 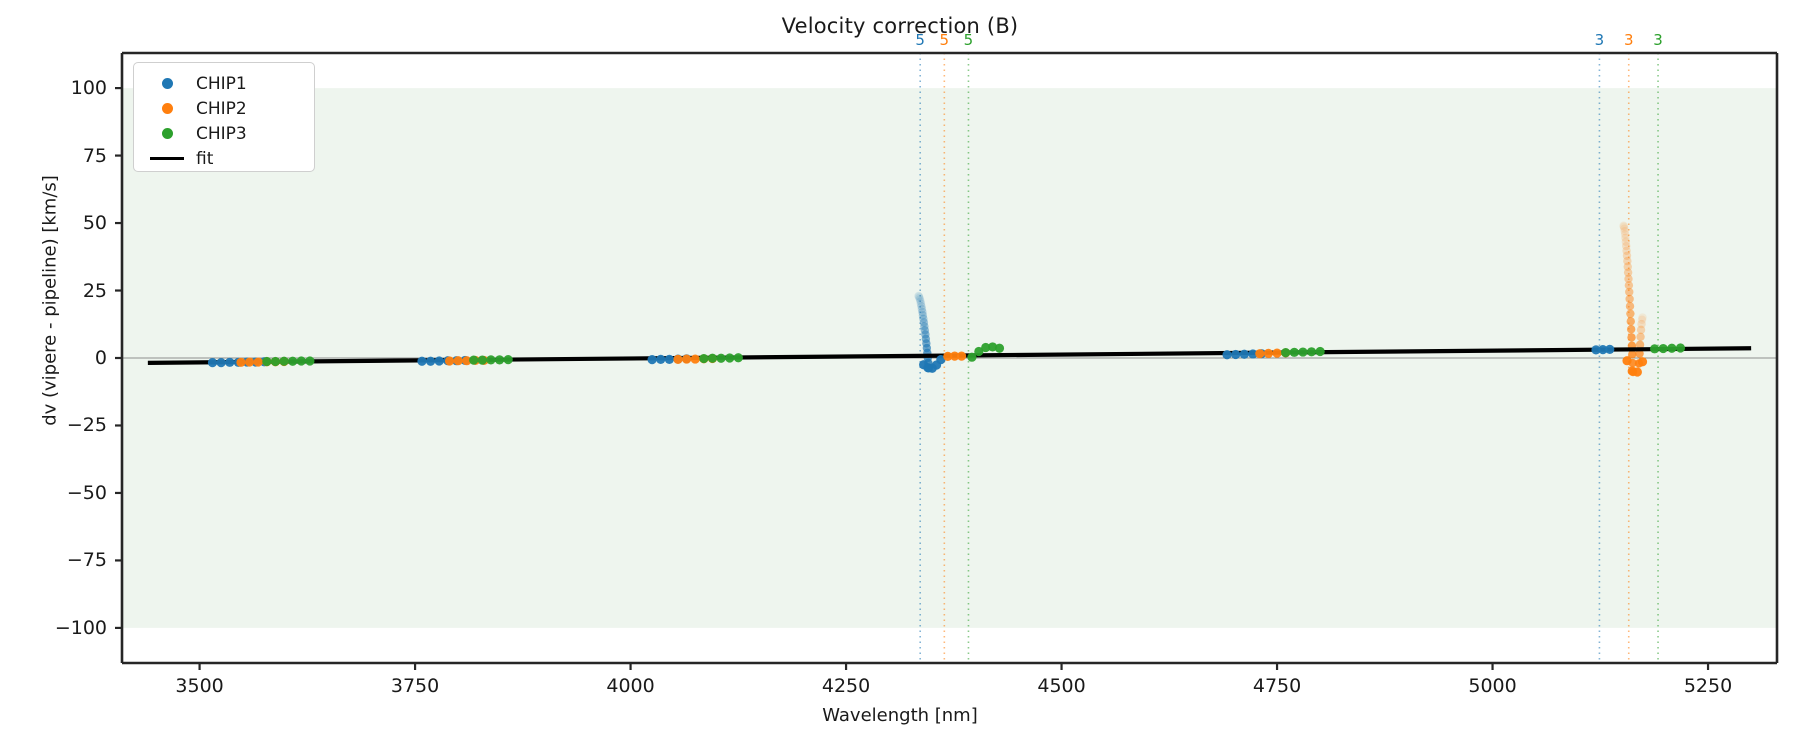 I want to click on y-tick-label: 0, so click(x=100, y=358).